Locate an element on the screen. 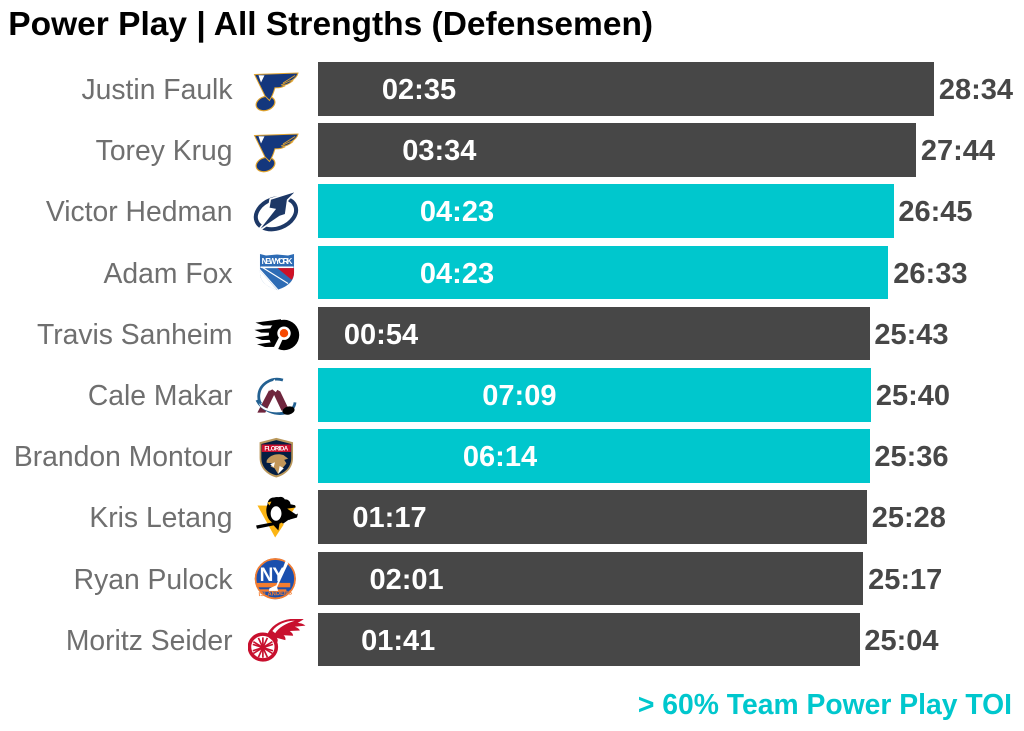 Image resolution: width=1024 pixels, height=731 pixels. svg-text: ISLANDERS is located at coordinates (275, 595).